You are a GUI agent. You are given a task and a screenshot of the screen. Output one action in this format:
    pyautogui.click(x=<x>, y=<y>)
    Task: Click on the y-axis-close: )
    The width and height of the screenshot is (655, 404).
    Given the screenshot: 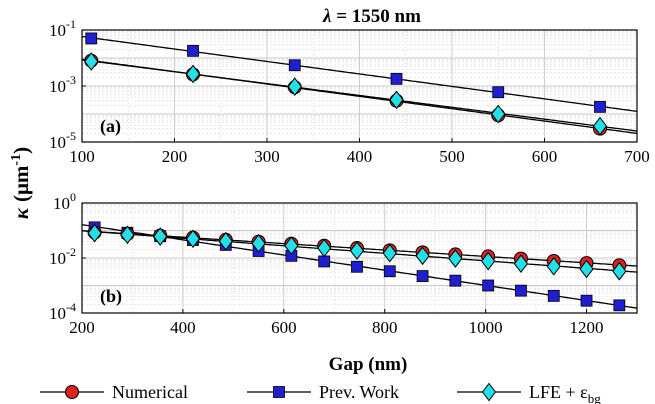 What is the action you would take?
    pyautogui.click(x=21, y=150)
    